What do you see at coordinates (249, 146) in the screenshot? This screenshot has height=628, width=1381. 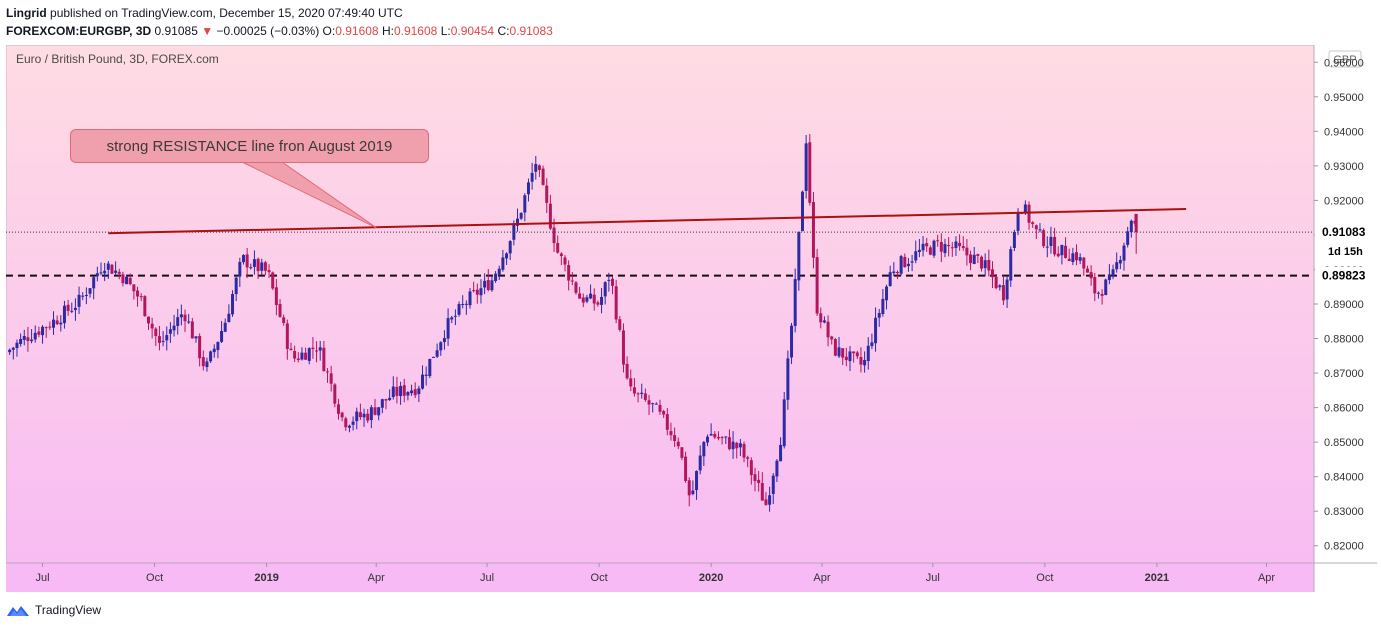 I see `resistance-annotation: strong RESISTANCE line fron August 2019` at bounding box center [249, 146].